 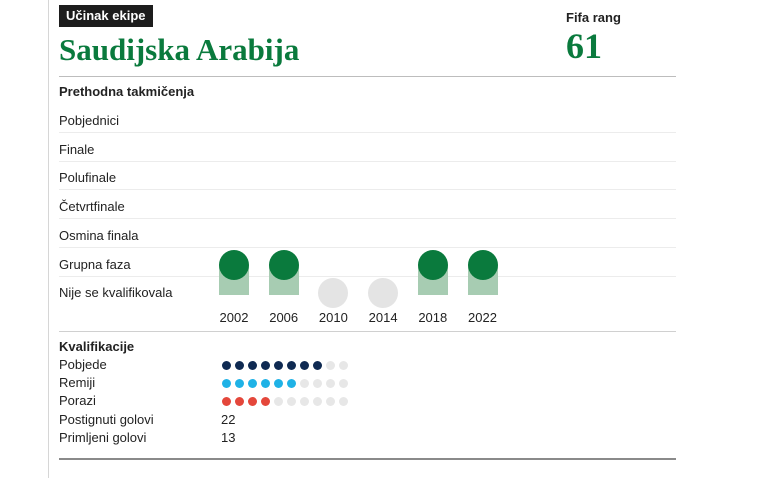 I want to click on year-label: 2014, so click(x=383, y=317).